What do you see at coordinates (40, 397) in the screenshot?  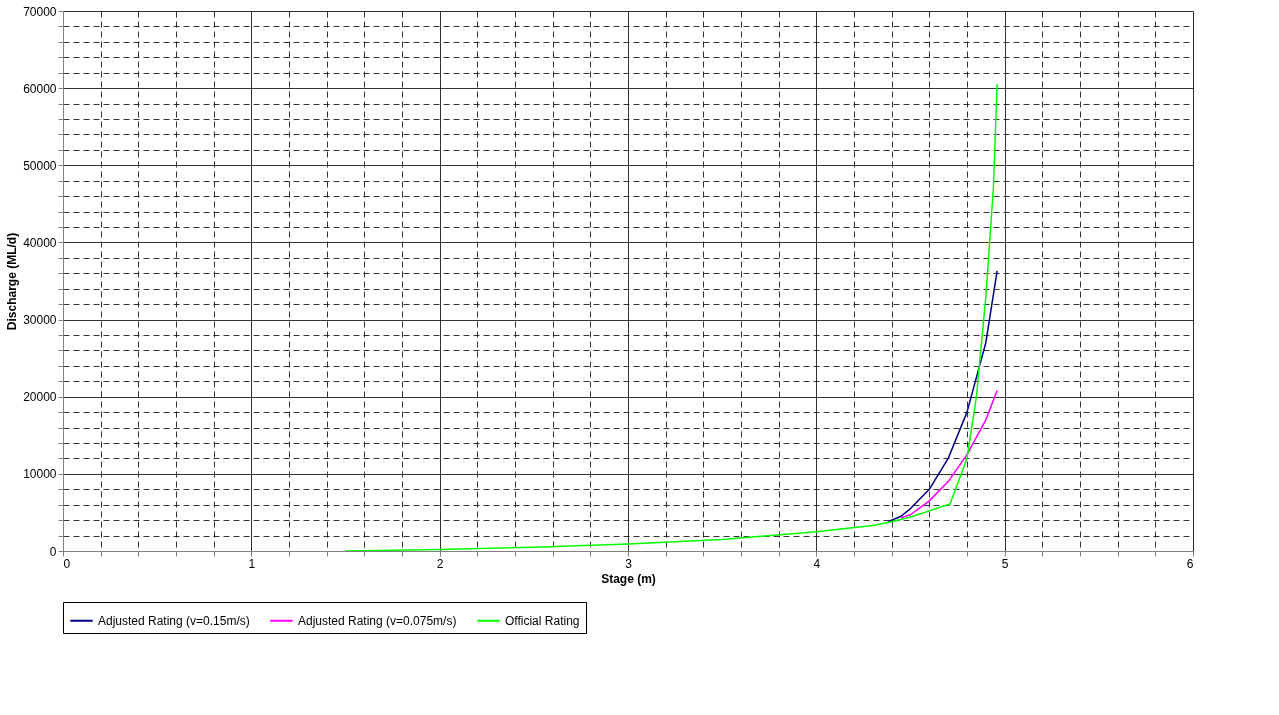 I see `y-tick-label: 20000` at bounding box center [40, 397].